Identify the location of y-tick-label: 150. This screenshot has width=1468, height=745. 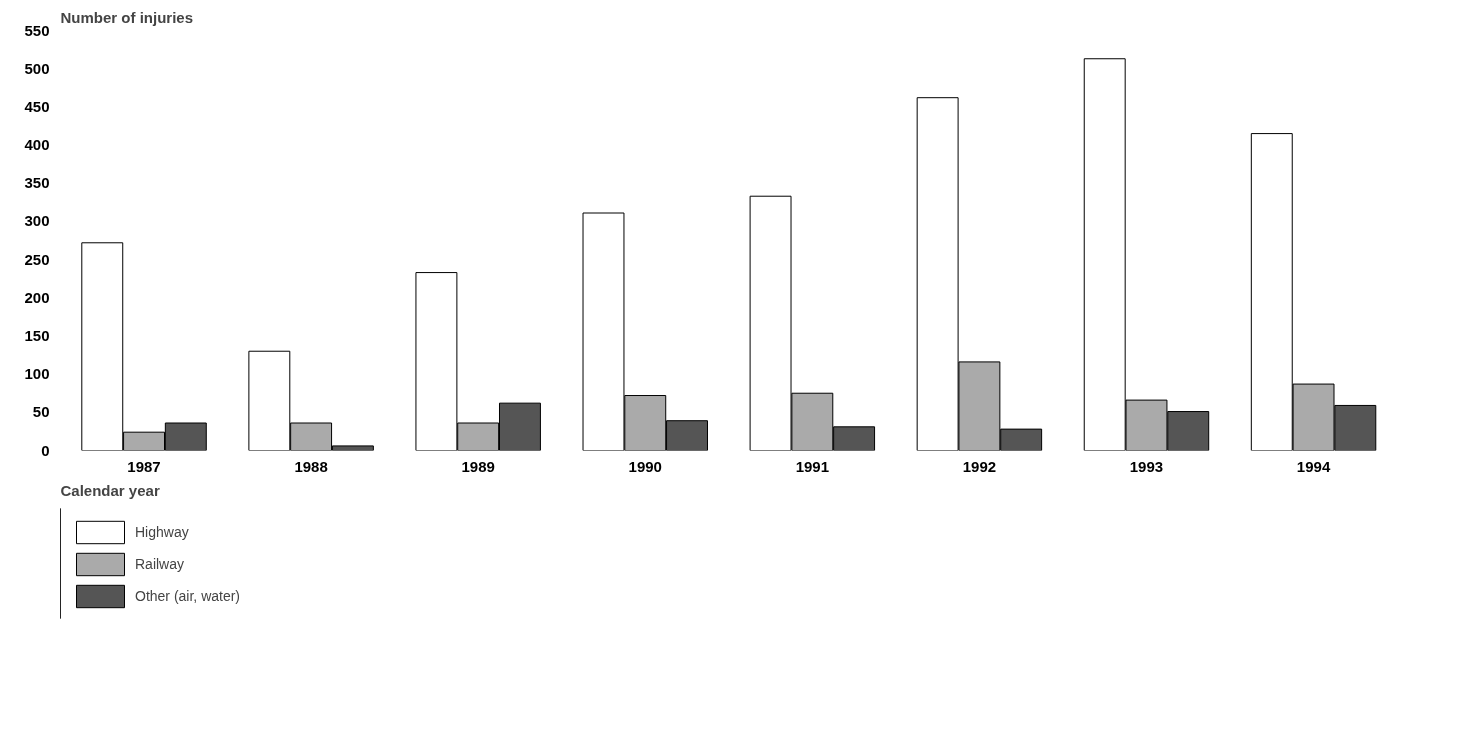
(37, 335).